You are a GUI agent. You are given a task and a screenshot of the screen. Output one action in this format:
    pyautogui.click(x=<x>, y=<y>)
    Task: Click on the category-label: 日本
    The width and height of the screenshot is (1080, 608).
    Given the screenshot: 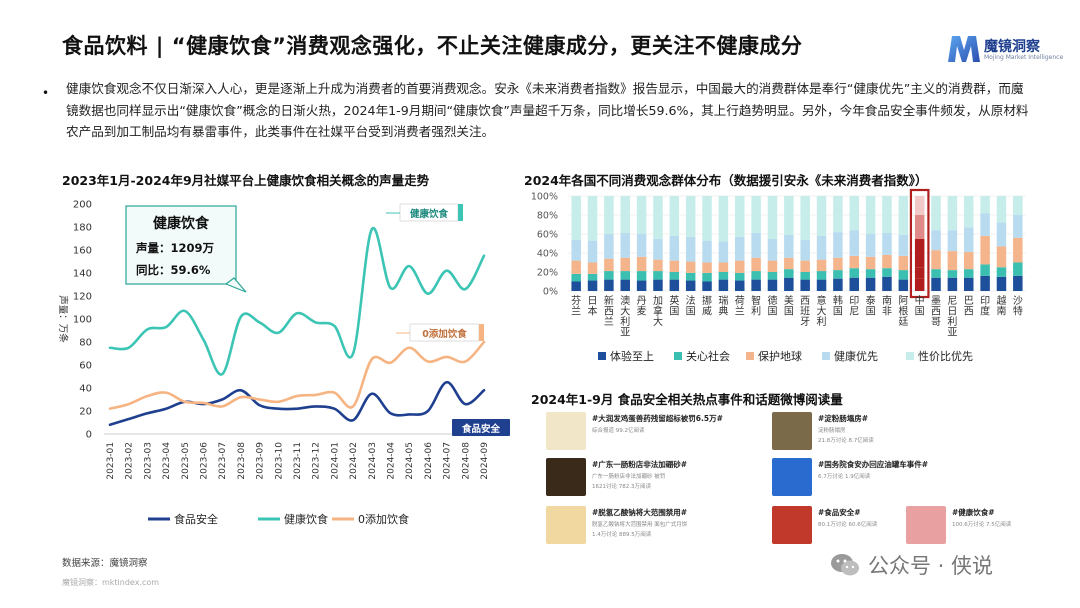 What is the action you would take?
    pyautogui.click(x=593, y=307)
    